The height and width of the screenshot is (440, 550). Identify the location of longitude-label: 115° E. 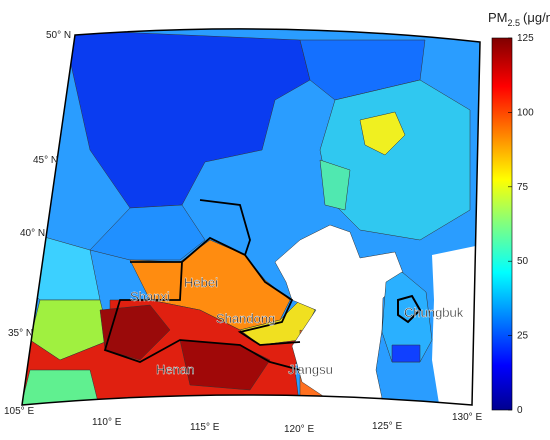
(205, 427).